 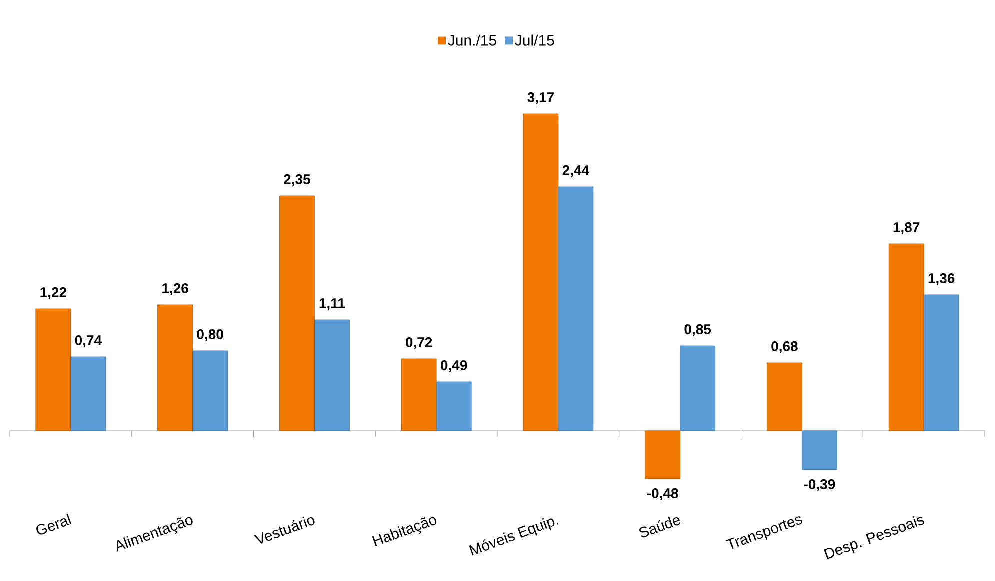 I want to click on data-label: 1,26, so click(x=175, y=290).